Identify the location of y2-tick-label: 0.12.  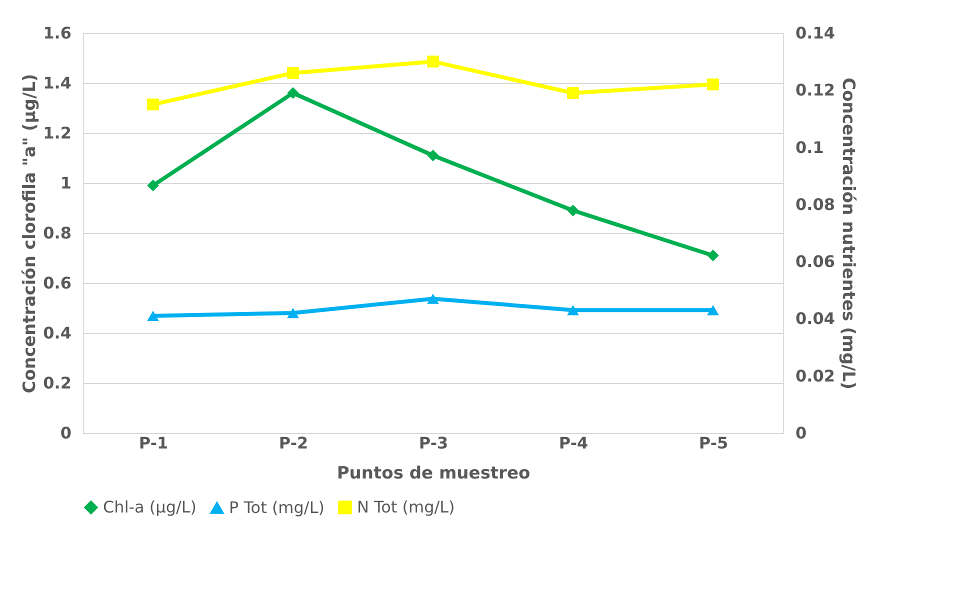
(815, 90).